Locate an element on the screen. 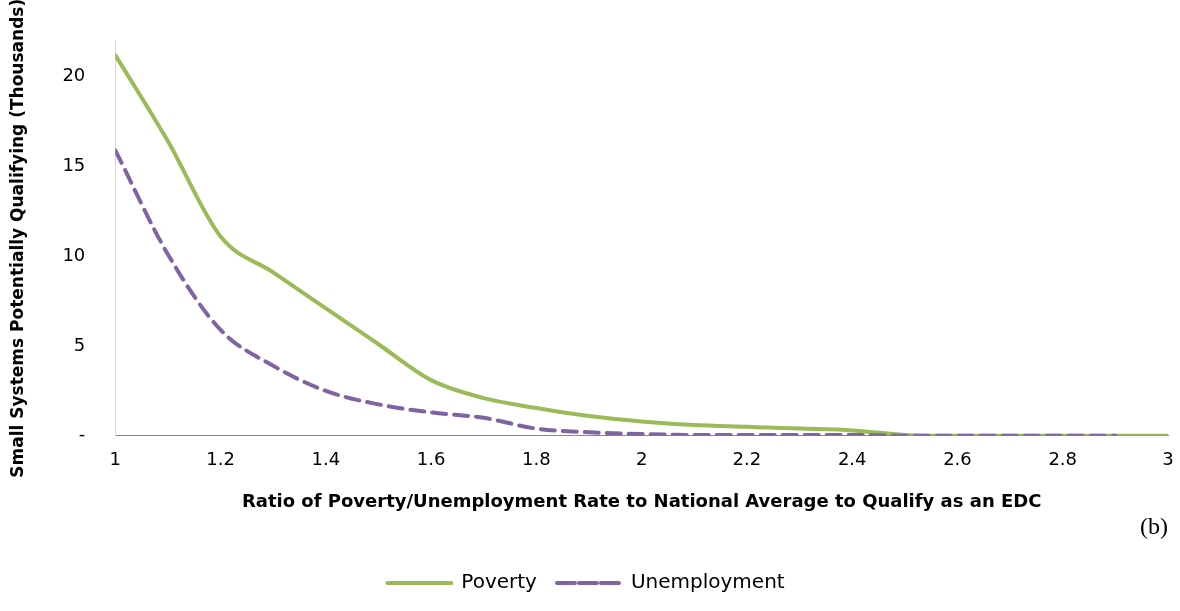  legend-label: Unemployment is located at coordinates (707, 581).